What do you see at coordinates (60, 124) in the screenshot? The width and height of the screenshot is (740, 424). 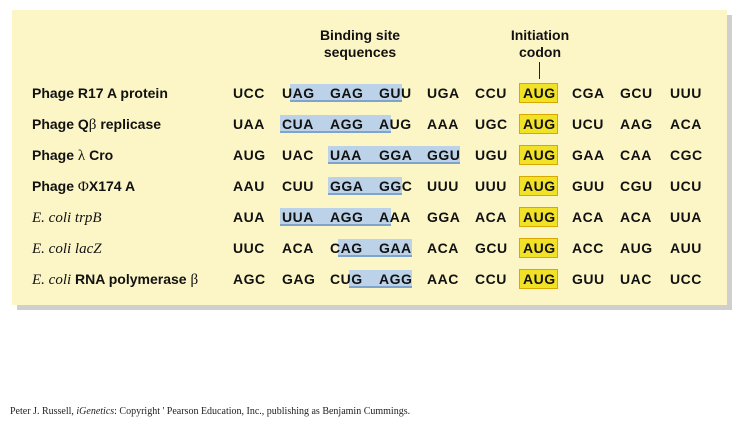 I see `row-label-part: Phage Q` at bounding box center [60, 124].